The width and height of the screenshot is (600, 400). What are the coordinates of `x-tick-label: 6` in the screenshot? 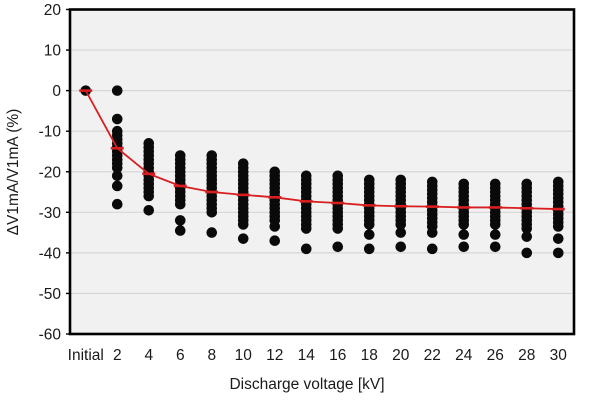 It's located at (180, 355).